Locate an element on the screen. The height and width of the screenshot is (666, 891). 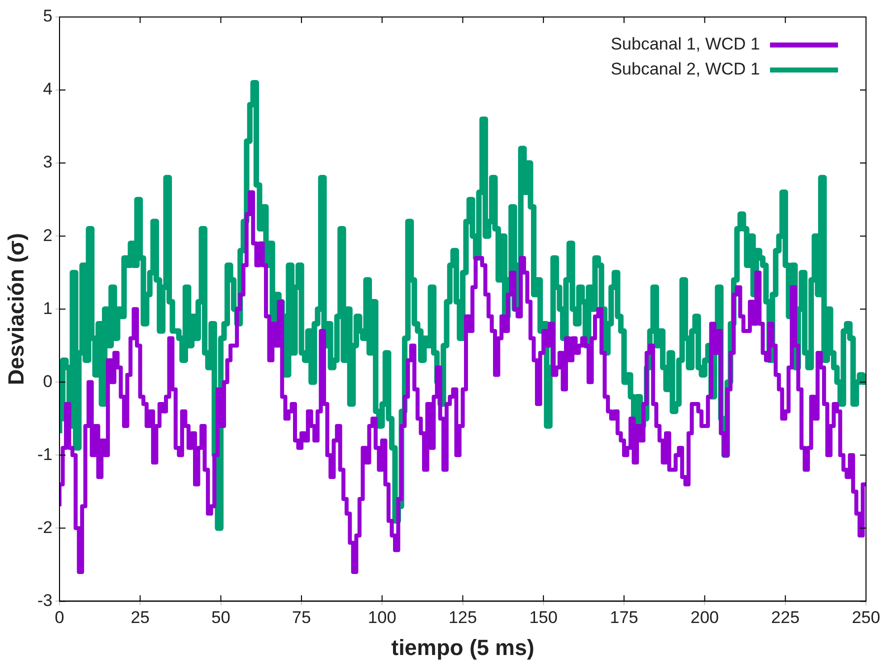
y-tick-label: -1 is located at coordinates (45, 454).